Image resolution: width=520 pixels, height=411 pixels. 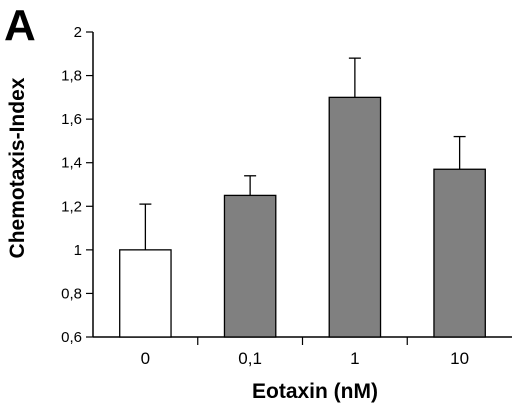 I want to click on x-tick-label: 0,1, so click(x=250, y=358).